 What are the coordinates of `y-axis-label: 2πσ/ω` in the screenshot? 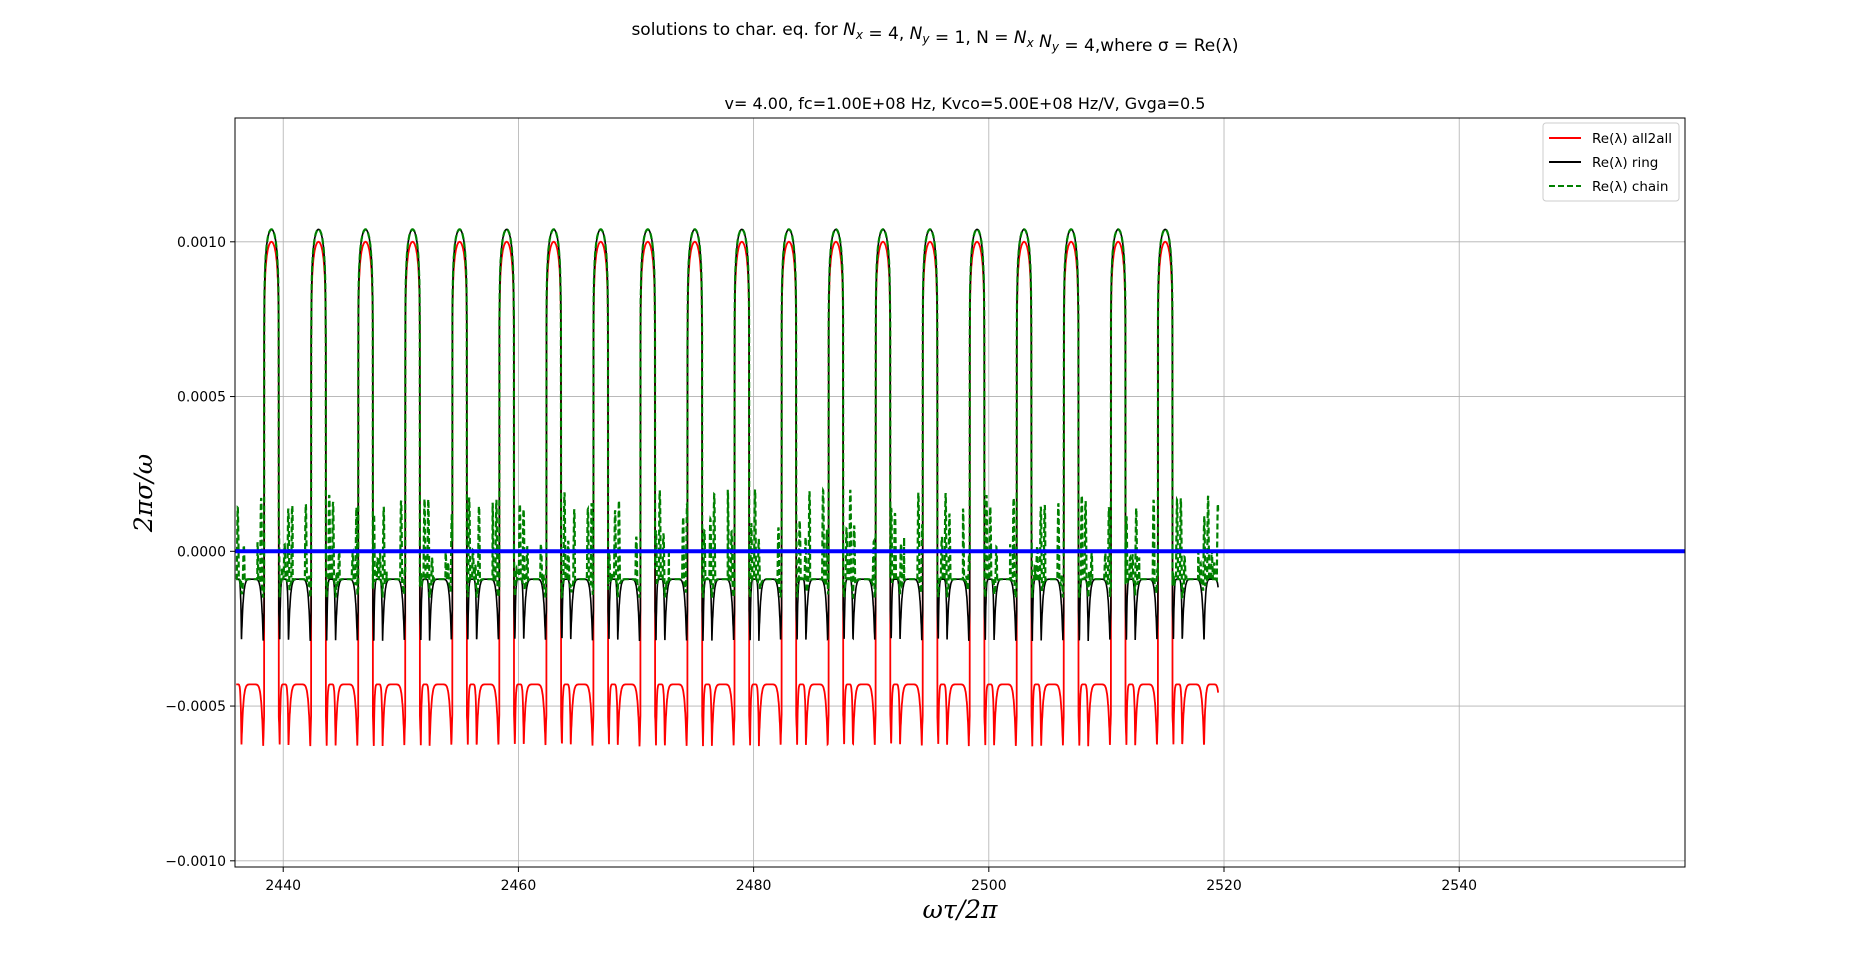 It's located at (143, 493).